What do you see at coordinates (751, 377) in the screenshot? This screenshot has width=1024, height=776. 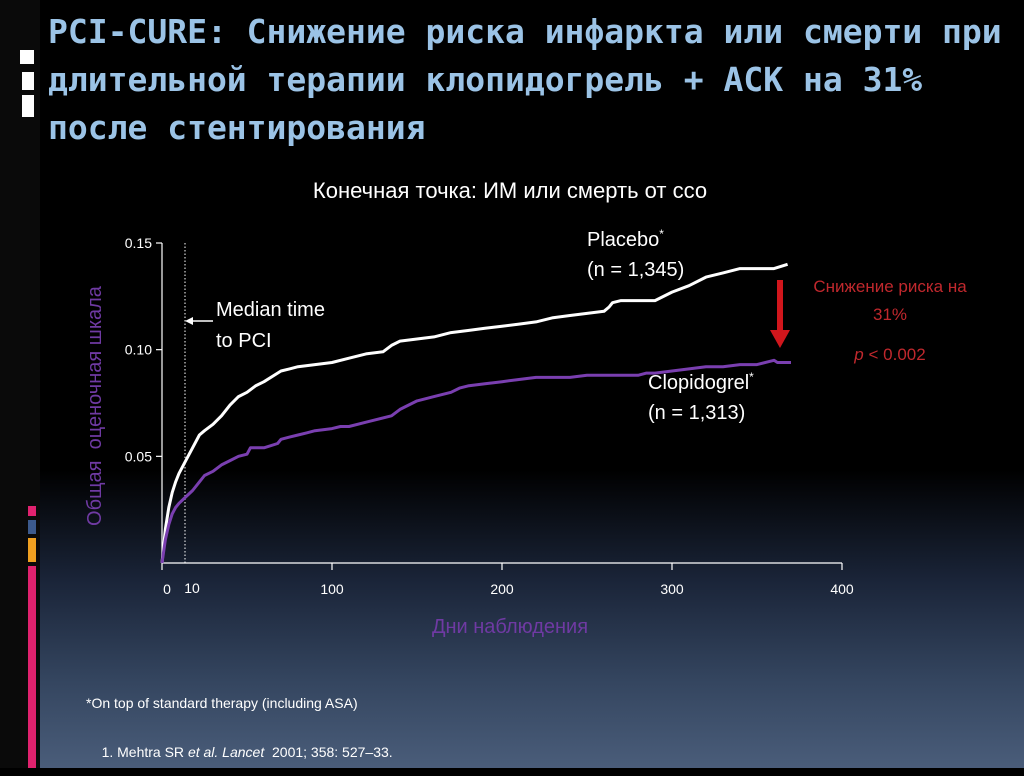 I see `clopidogrel-asterisk: *` at bounding box center [751, 377].